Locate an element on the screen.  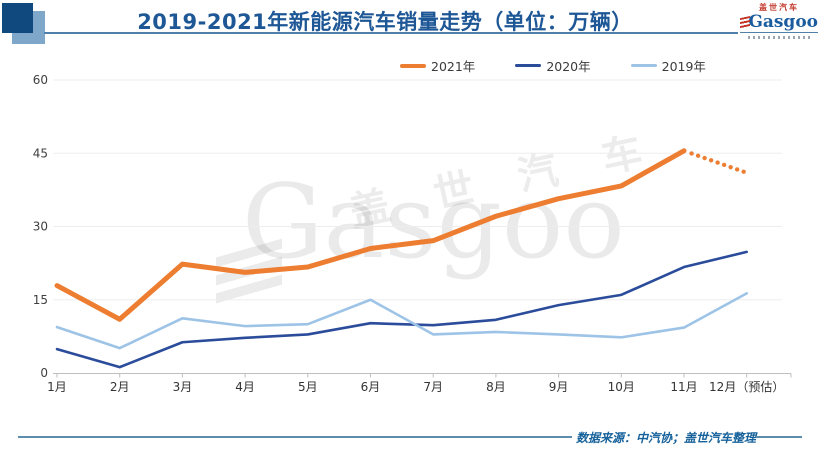
gasgoo-logo: 盖世汽车 Gasgoo is located at coordinates (779, 21).